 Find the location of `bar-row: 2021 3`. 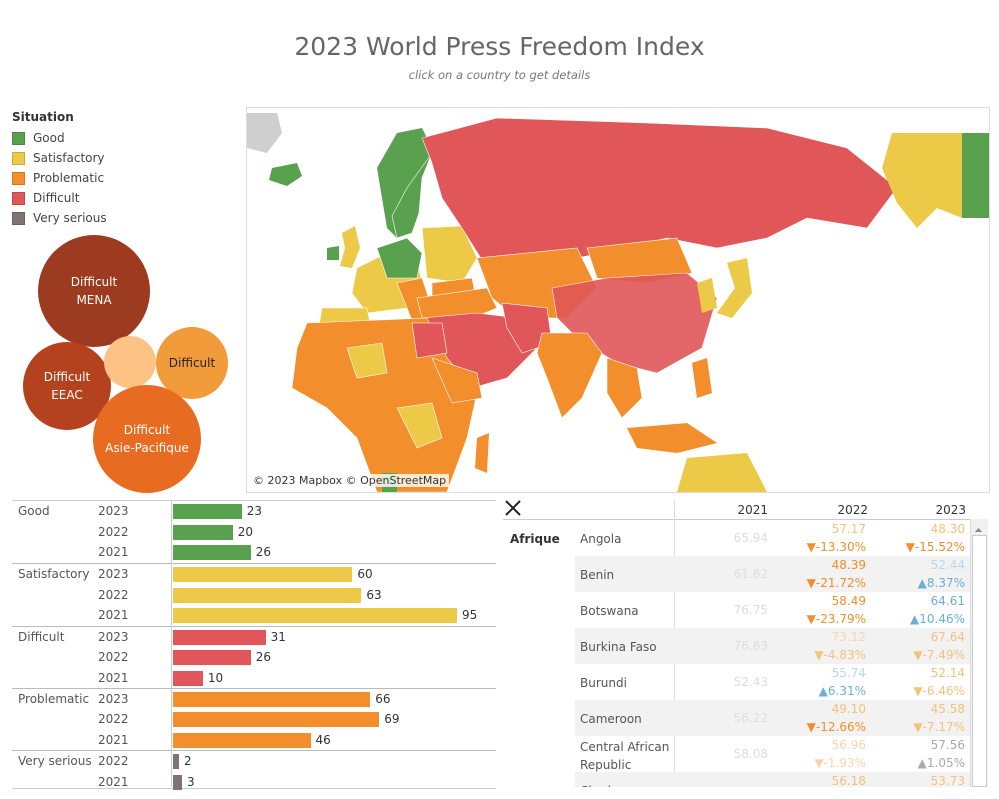

bar-row: 2021 3 is located at coordinates (254, 782).